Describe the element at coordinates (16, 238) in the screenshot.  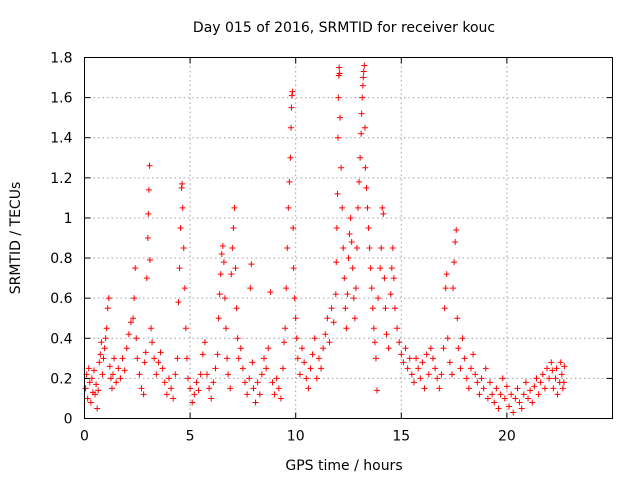
I see `y-axis-label: SRMTID / TECUs` at that location.